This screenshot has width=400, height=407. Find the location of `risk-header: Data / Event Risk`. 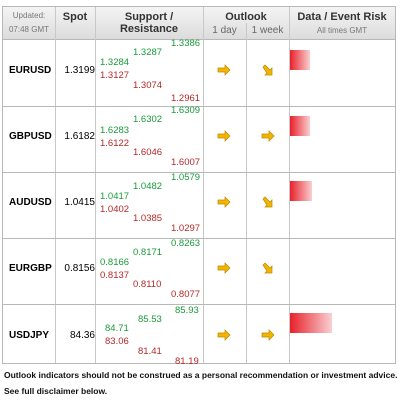

risk-header: Data / Event Risk is located at coordinates (342, 17).